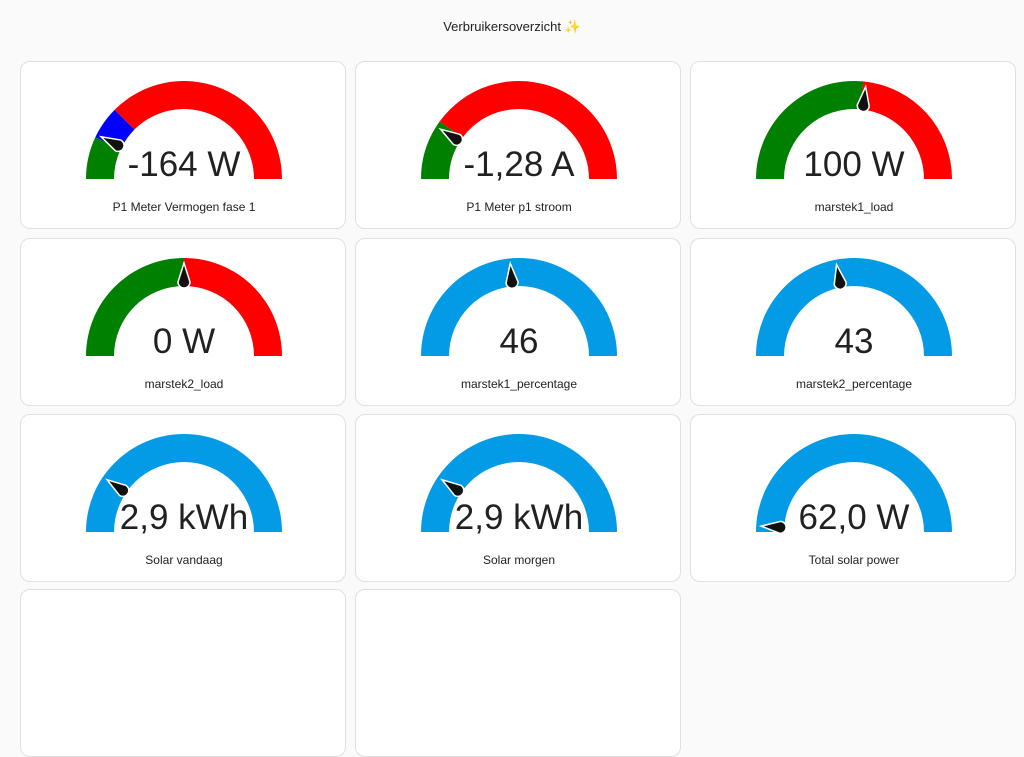 Image resolution: width=1024 pixels, height=757 pixels. I want to click on gauge: 2,9 kWh Solar morgen, so click(519, 500).